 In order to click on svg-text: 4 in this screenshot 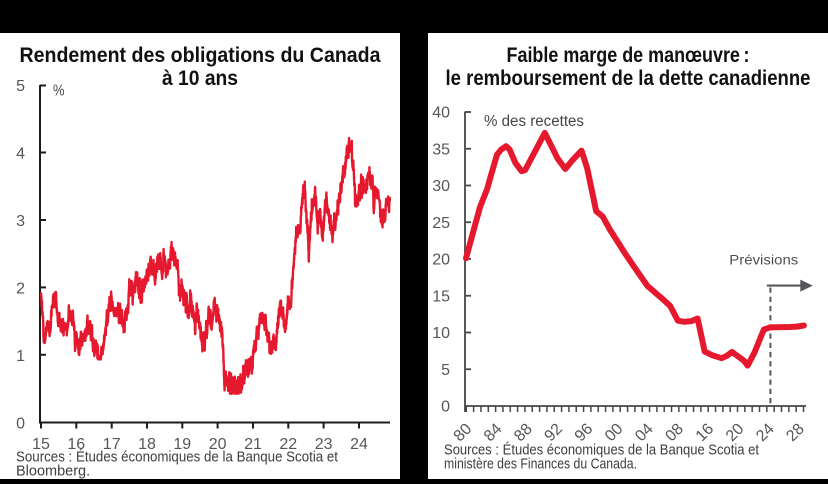, I will do `click(20, 154)`.